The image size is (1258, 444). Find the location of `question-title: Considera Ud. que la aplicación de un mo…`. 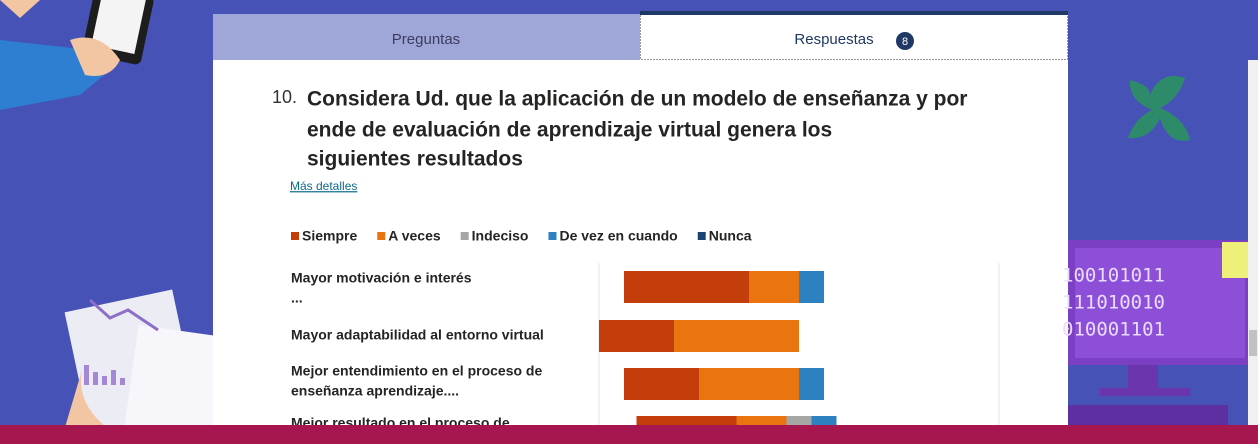

question-title: Considera Ud. que la aplicación de un mo… is located at coordinates (637, 99).